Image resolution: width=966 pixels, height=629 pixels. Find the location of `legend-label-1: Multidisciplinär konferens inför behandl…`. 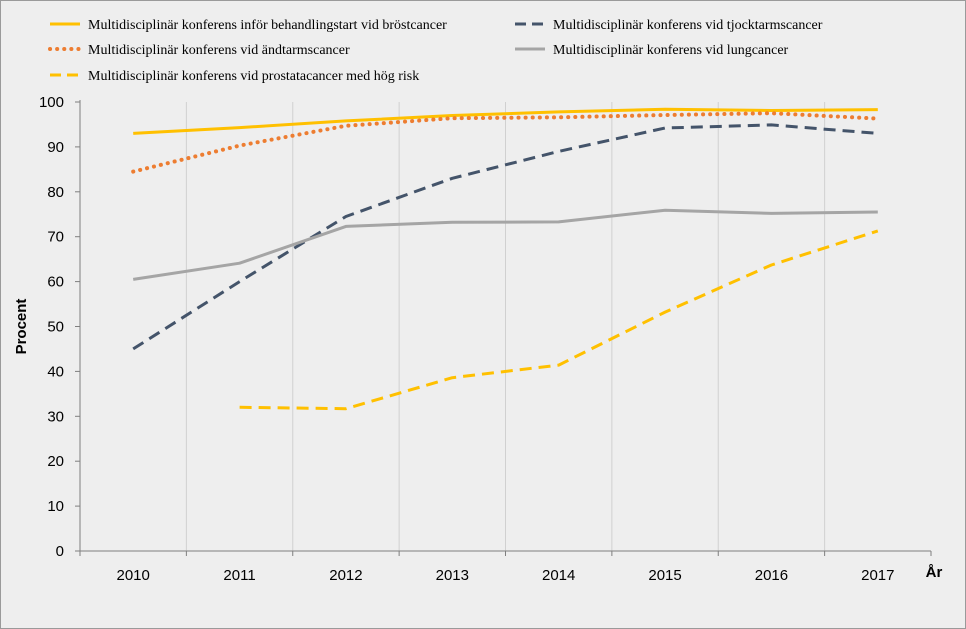

legend-label-1: Multidisciplinär konferens inför behandl… is located at coordinates (267, 25).